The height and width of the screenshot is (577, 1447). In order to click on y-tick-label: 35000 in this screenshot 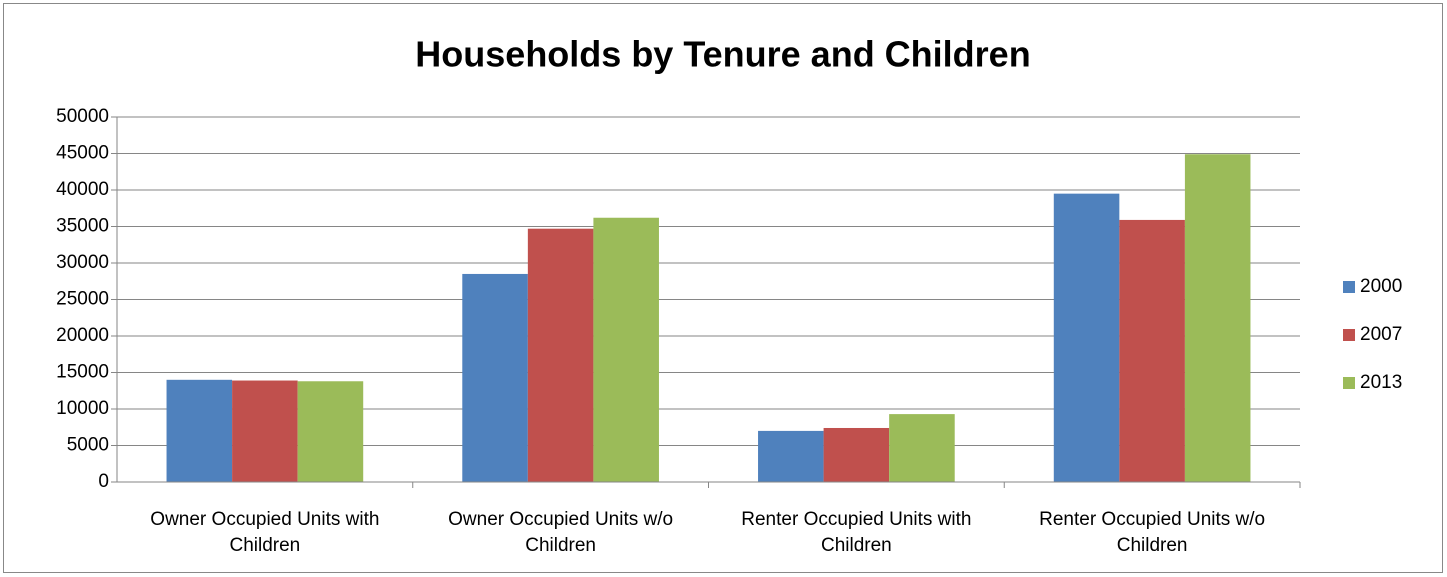, I will do `click(82, 226)`.